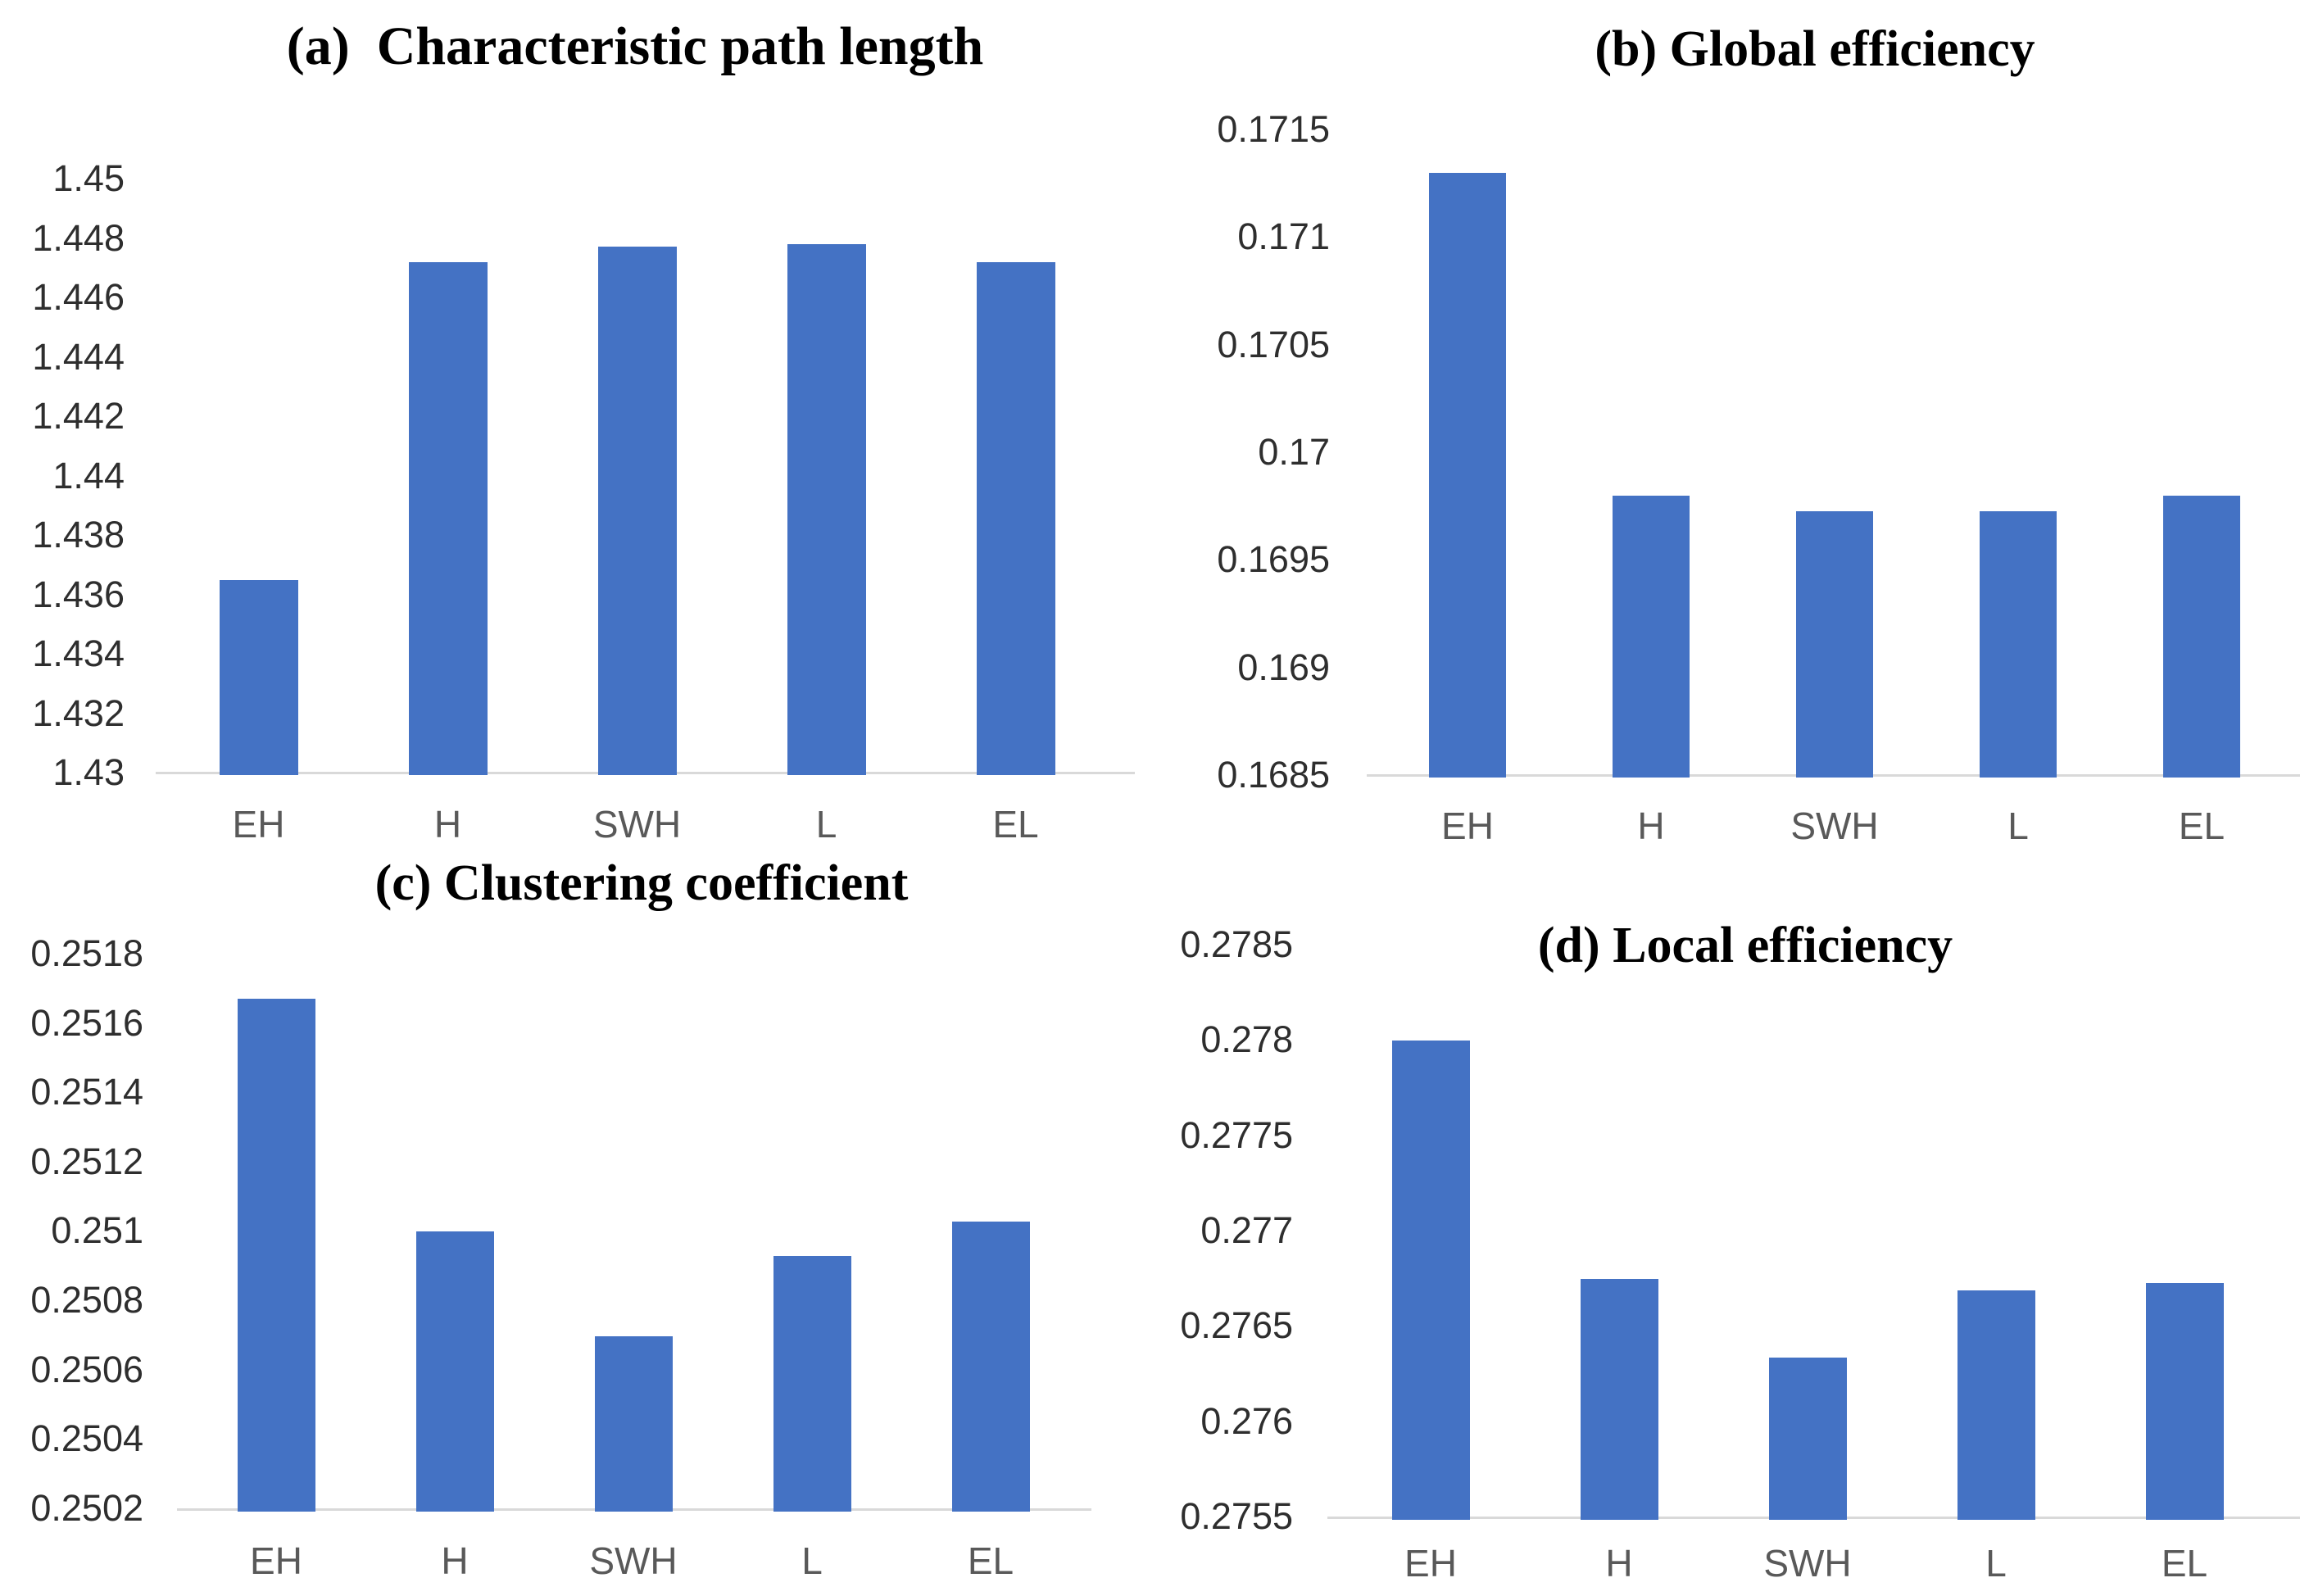 Image resolution: width=2300 pixels, height=1596 pixels. What do you see at coordinates (78, 713) in the screenshot?
I see `y-tick-label-a-1.432: 1.432` at bounding box center [78, 713].